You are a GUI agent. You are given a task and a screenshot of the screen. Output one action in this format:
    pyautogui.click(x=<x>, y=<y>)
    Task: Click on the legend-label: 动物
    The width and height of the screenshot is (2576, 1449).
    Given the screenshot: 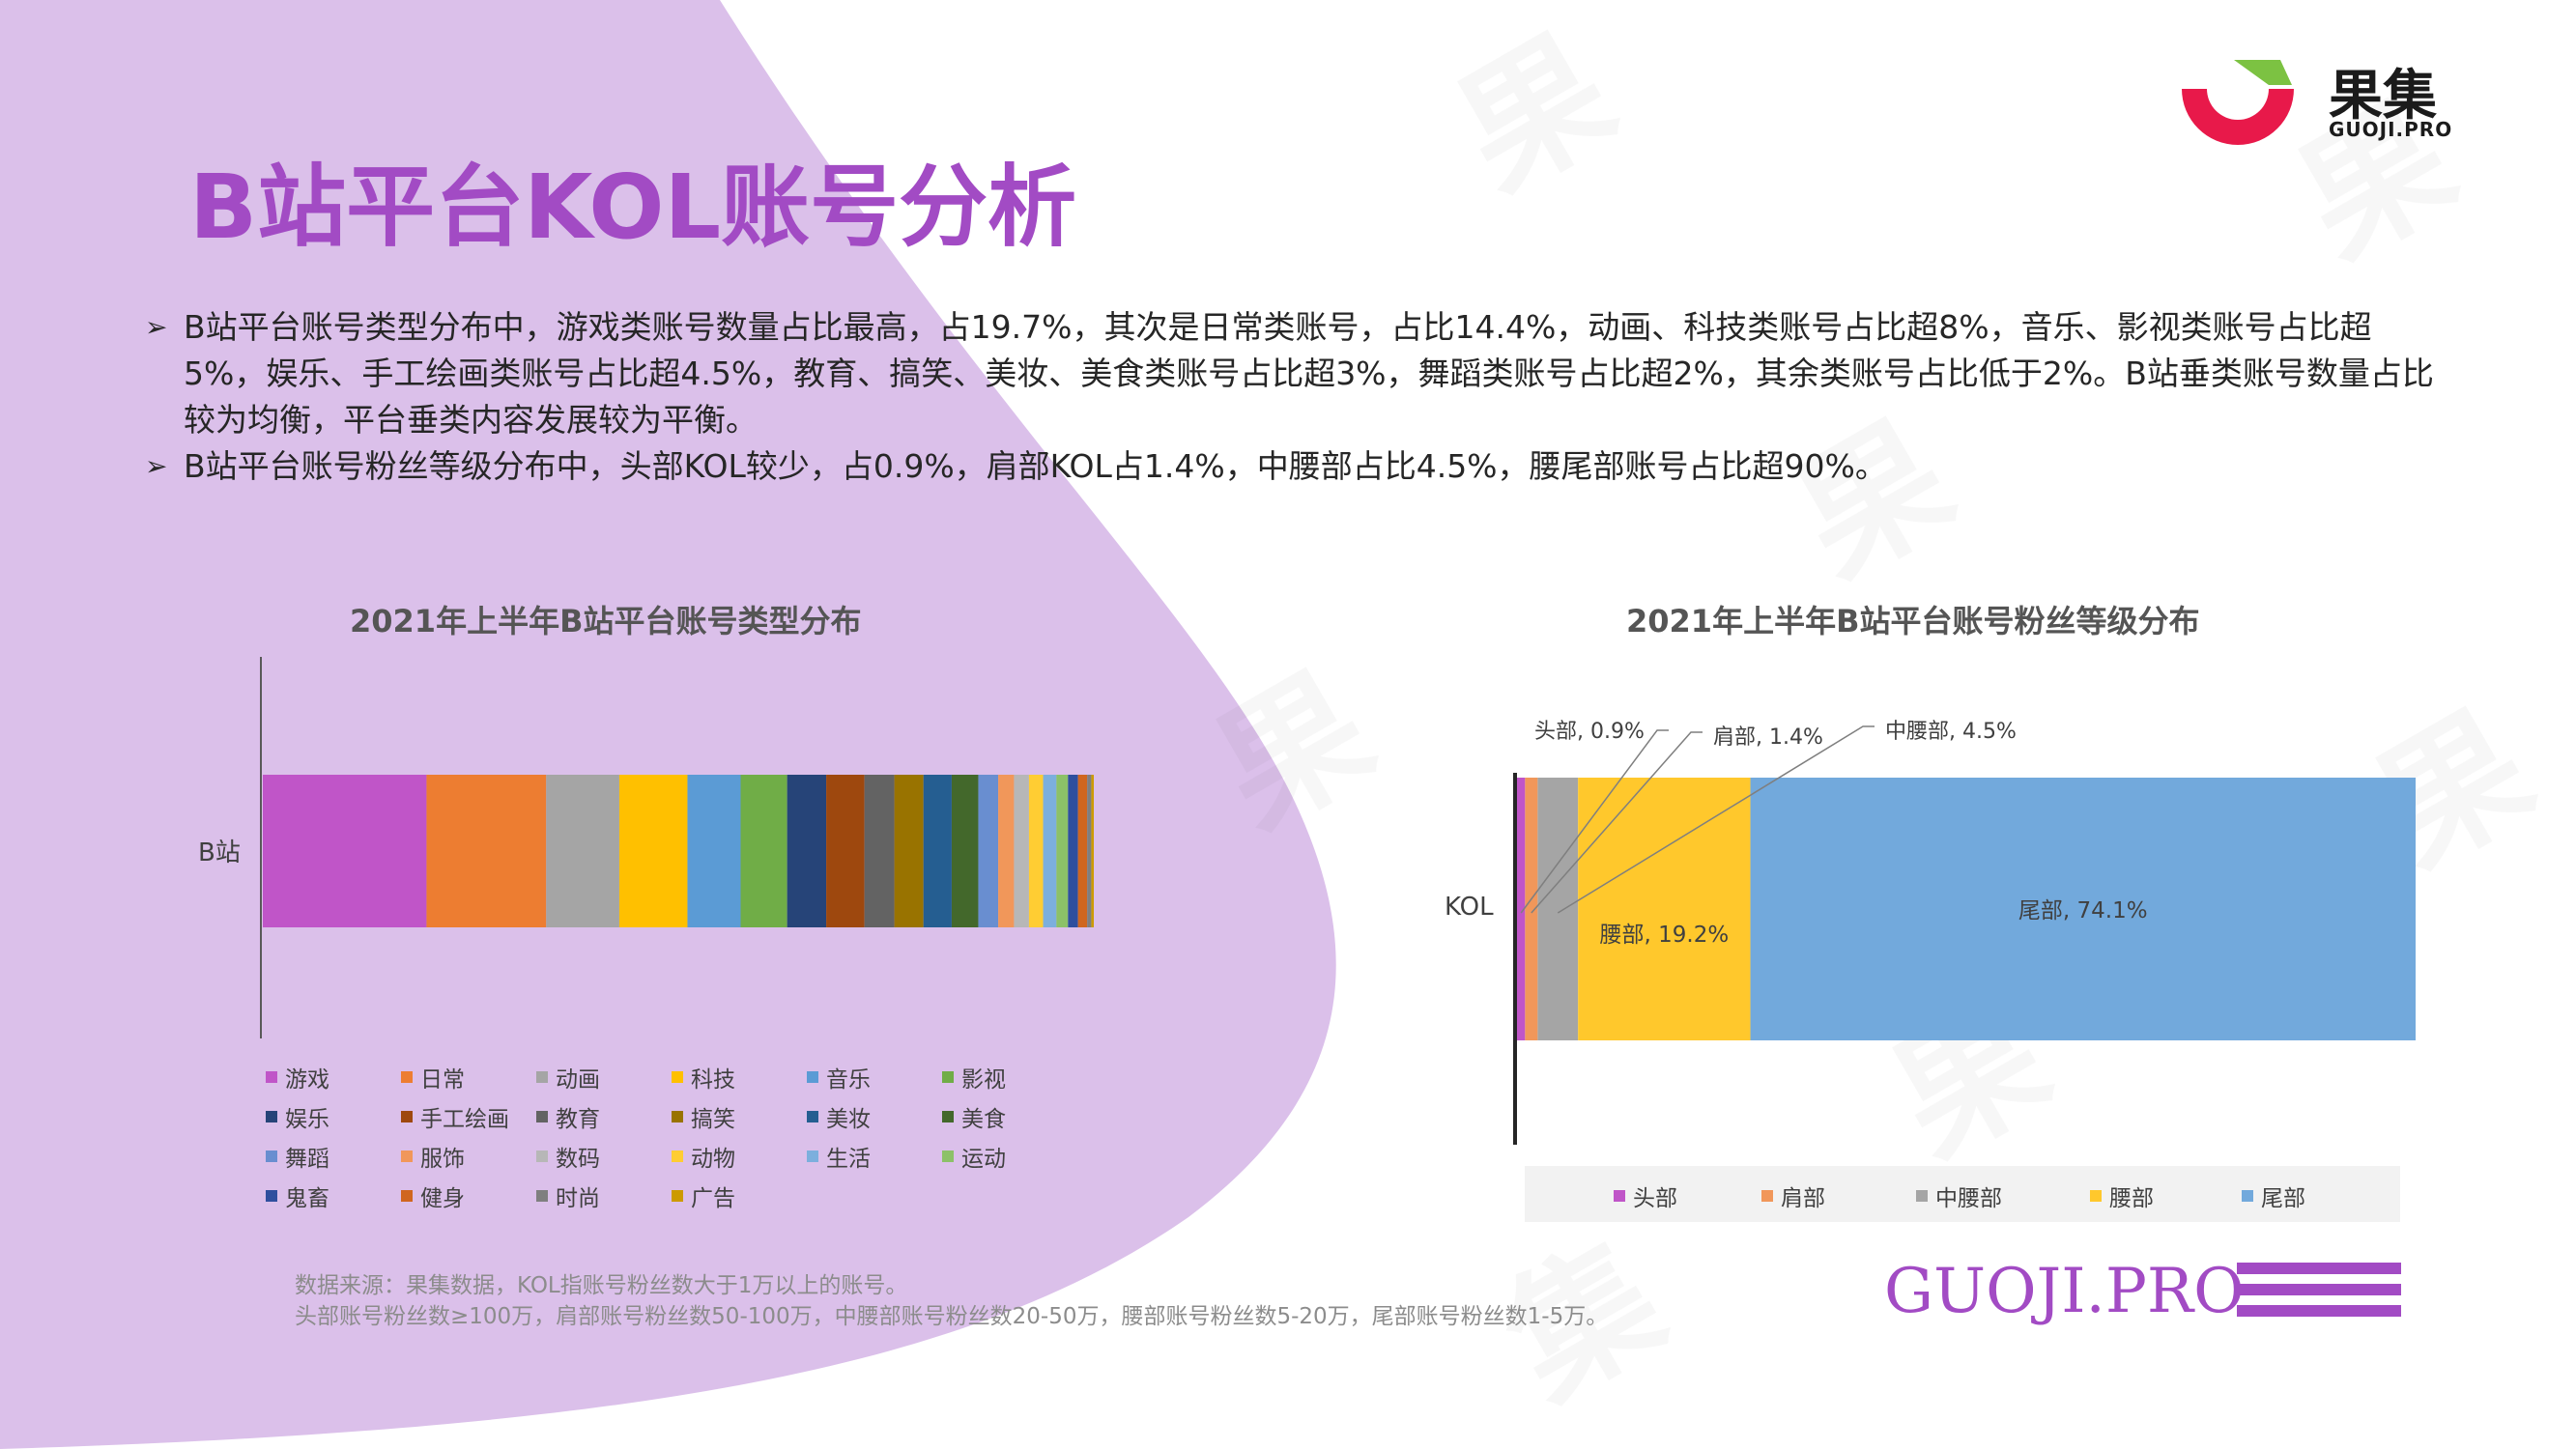 What is the action you would take?
    pyautogui.click(x=713, y=1159)
    